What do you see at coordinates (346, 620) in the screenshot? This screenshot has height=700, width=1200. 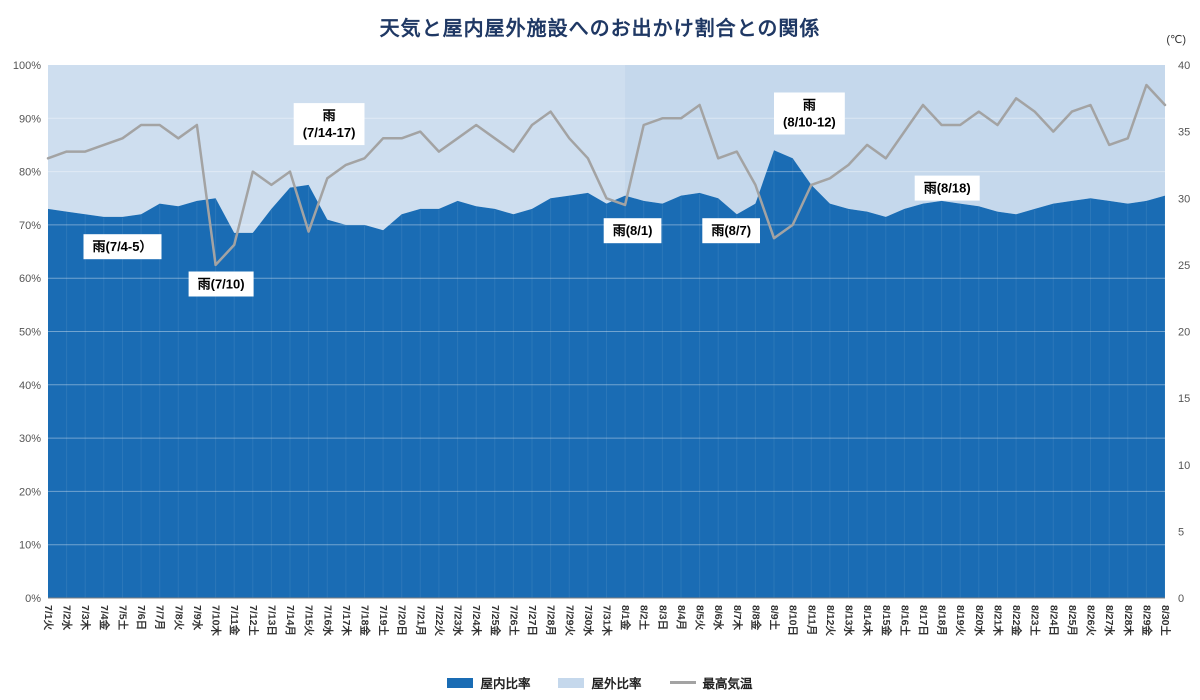 I see `x-axis-label: 7/17木` at bounding box center [346, 620].